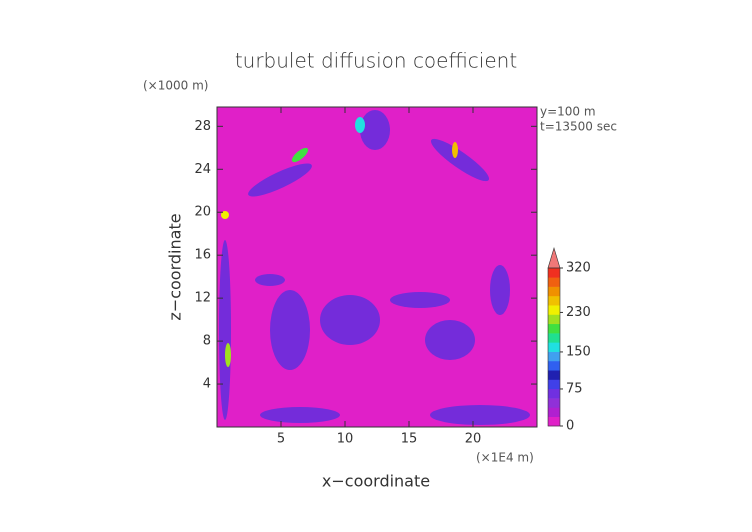 This screenshot has height=532, width=752. I want to click on y-tick-label: 4, so click(207, 384).